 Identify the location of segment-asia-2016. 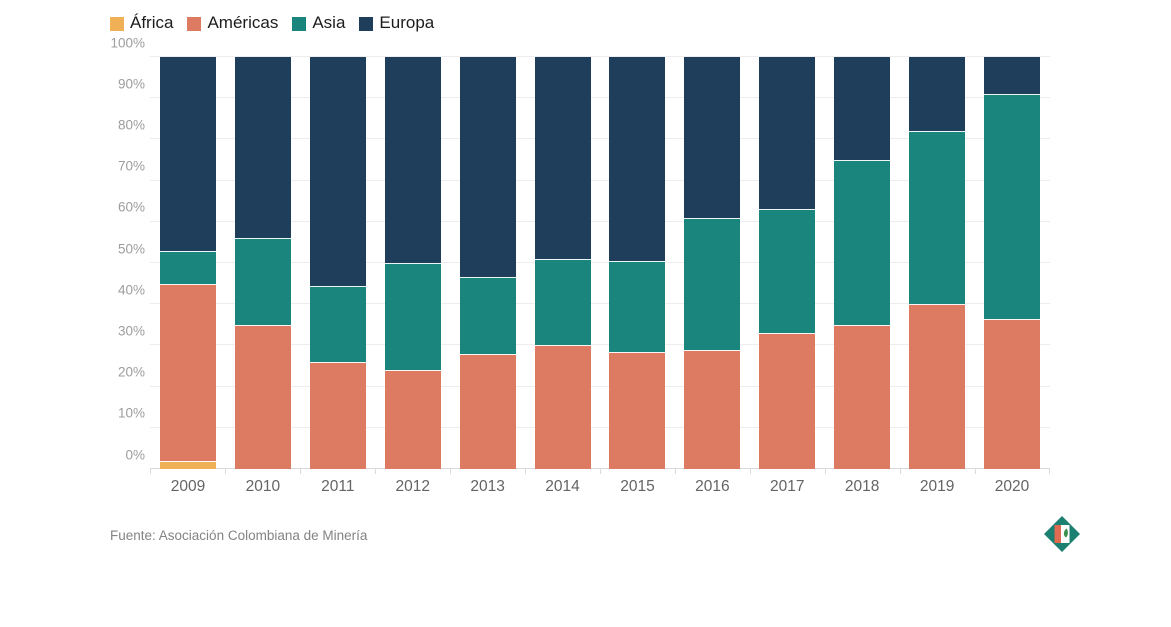
(712, 283).